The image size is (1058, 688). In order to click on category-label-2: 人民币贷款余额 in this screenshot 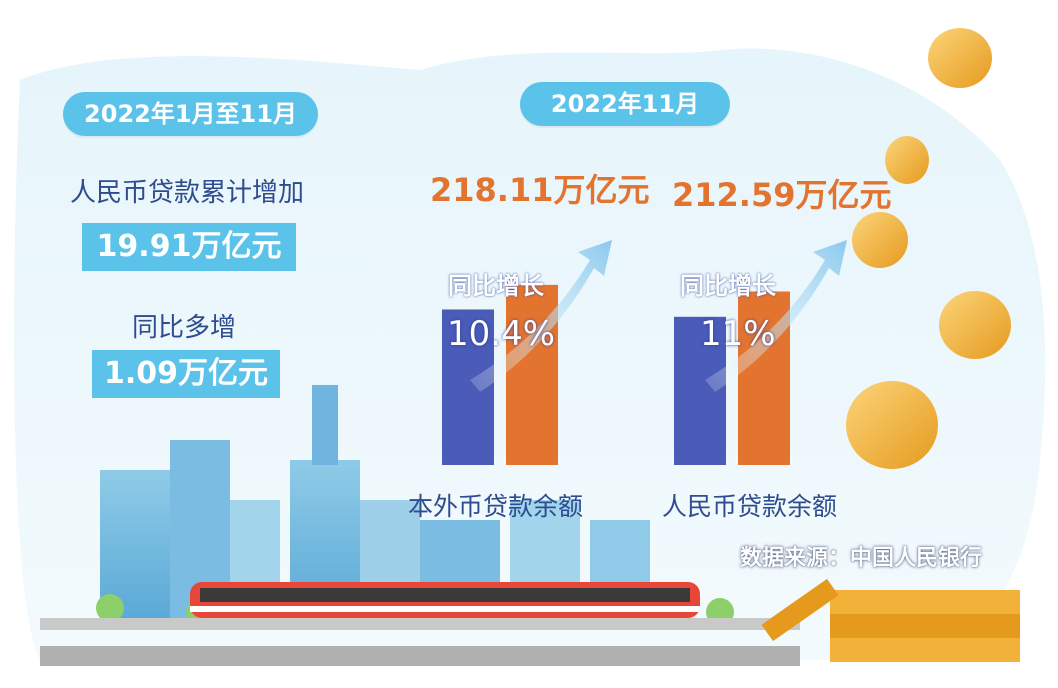, I will do `click(750, 506)`.